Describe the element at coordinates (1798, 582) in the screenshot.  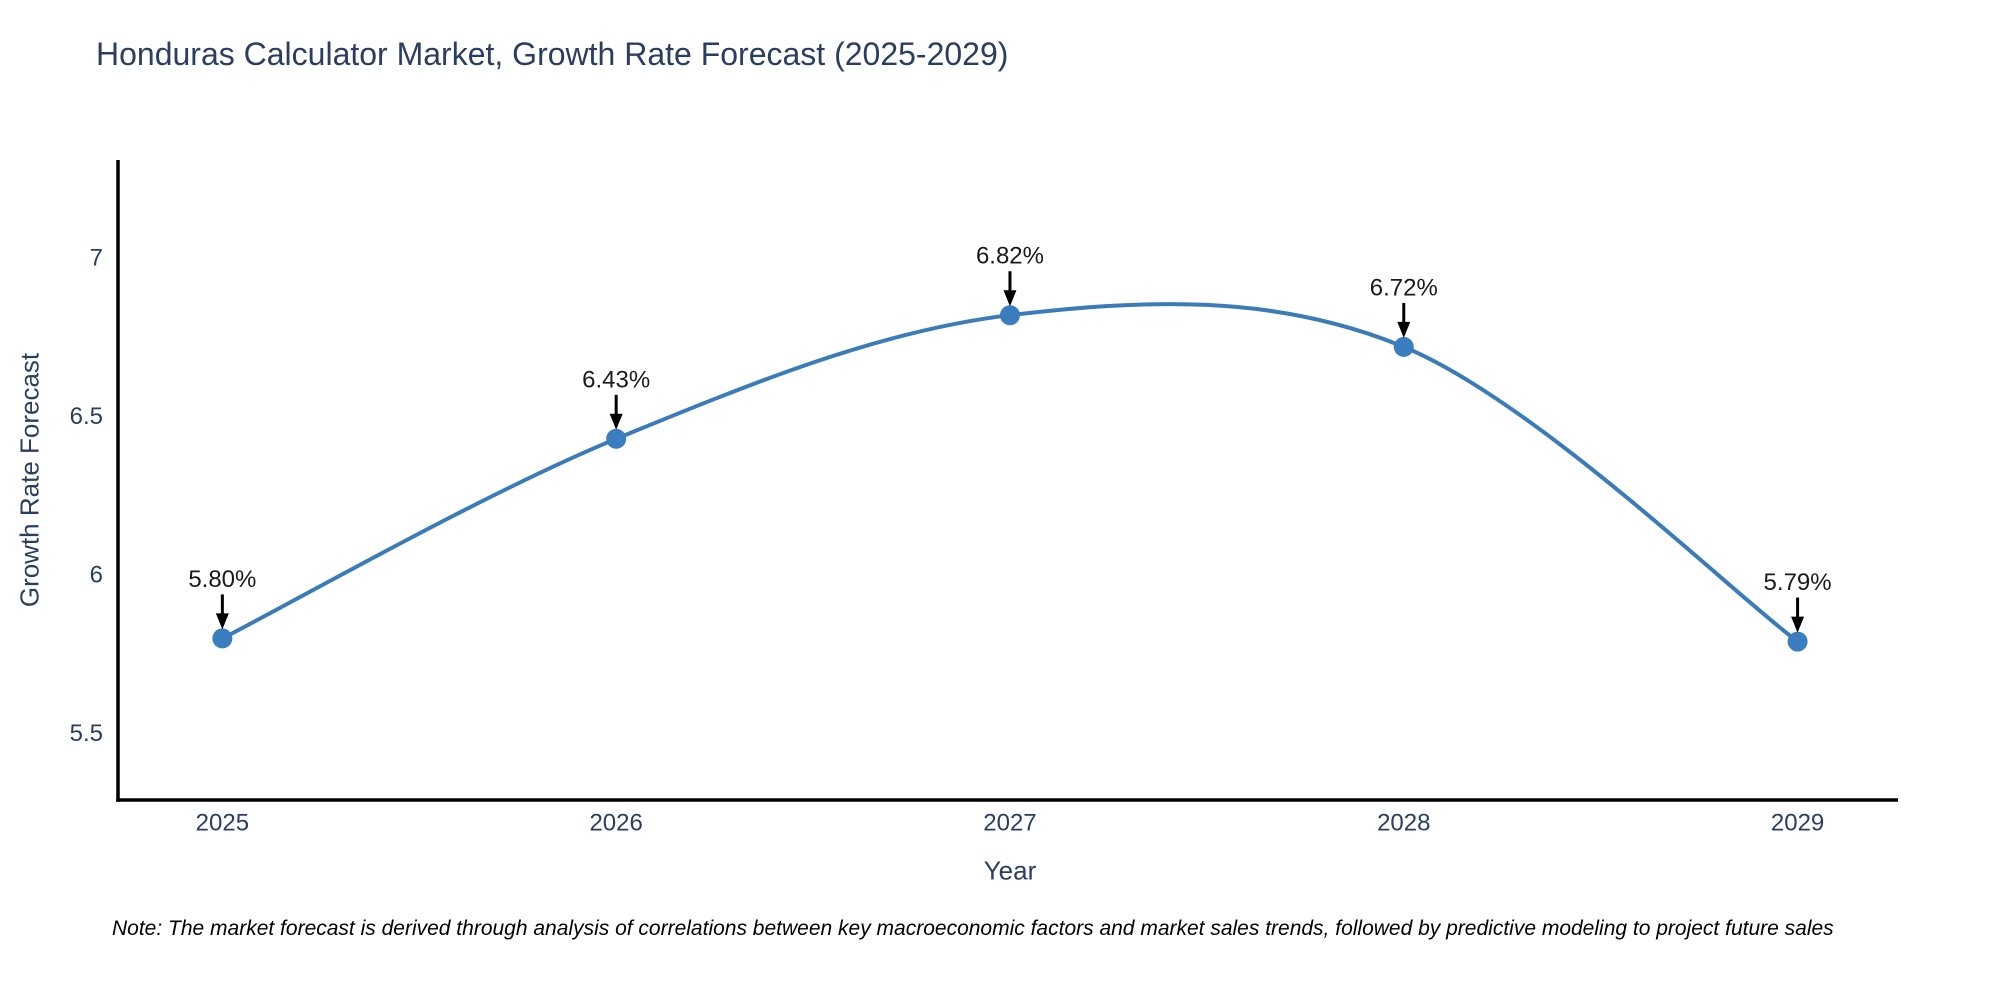
I see `point-value-label: 5.79%` at that location.